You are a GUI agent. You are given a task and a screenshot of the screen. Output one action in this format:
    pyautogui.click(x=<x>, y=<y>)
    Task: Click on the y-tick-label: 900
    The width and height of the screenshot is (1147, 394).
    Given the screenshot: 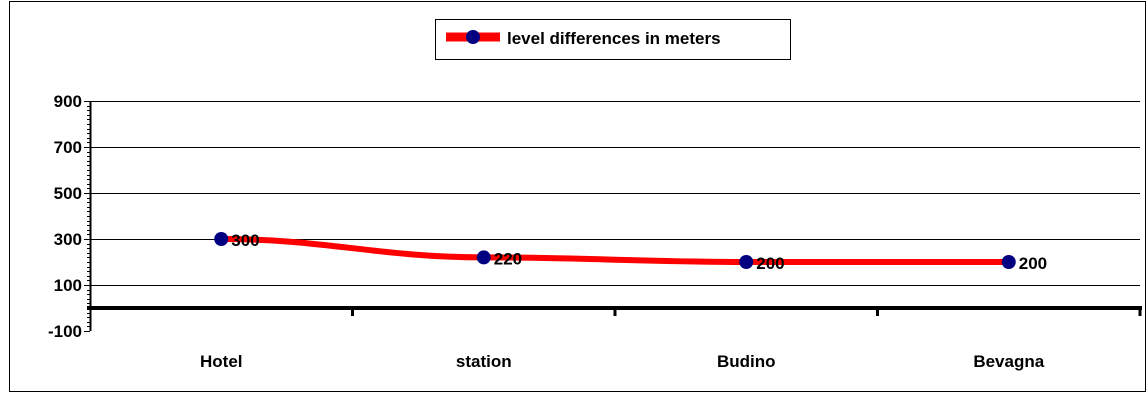 What is the action you would take?
    pyautogui.click(x=68, y=101)
    